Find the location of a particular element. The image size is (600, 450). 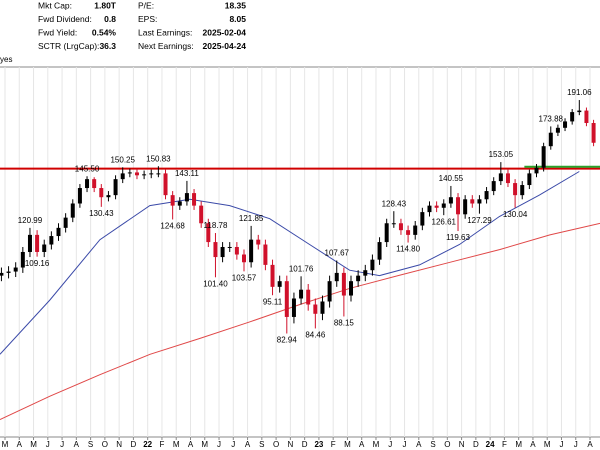

price-label: 118.78 is located at coordinates (216, 225).